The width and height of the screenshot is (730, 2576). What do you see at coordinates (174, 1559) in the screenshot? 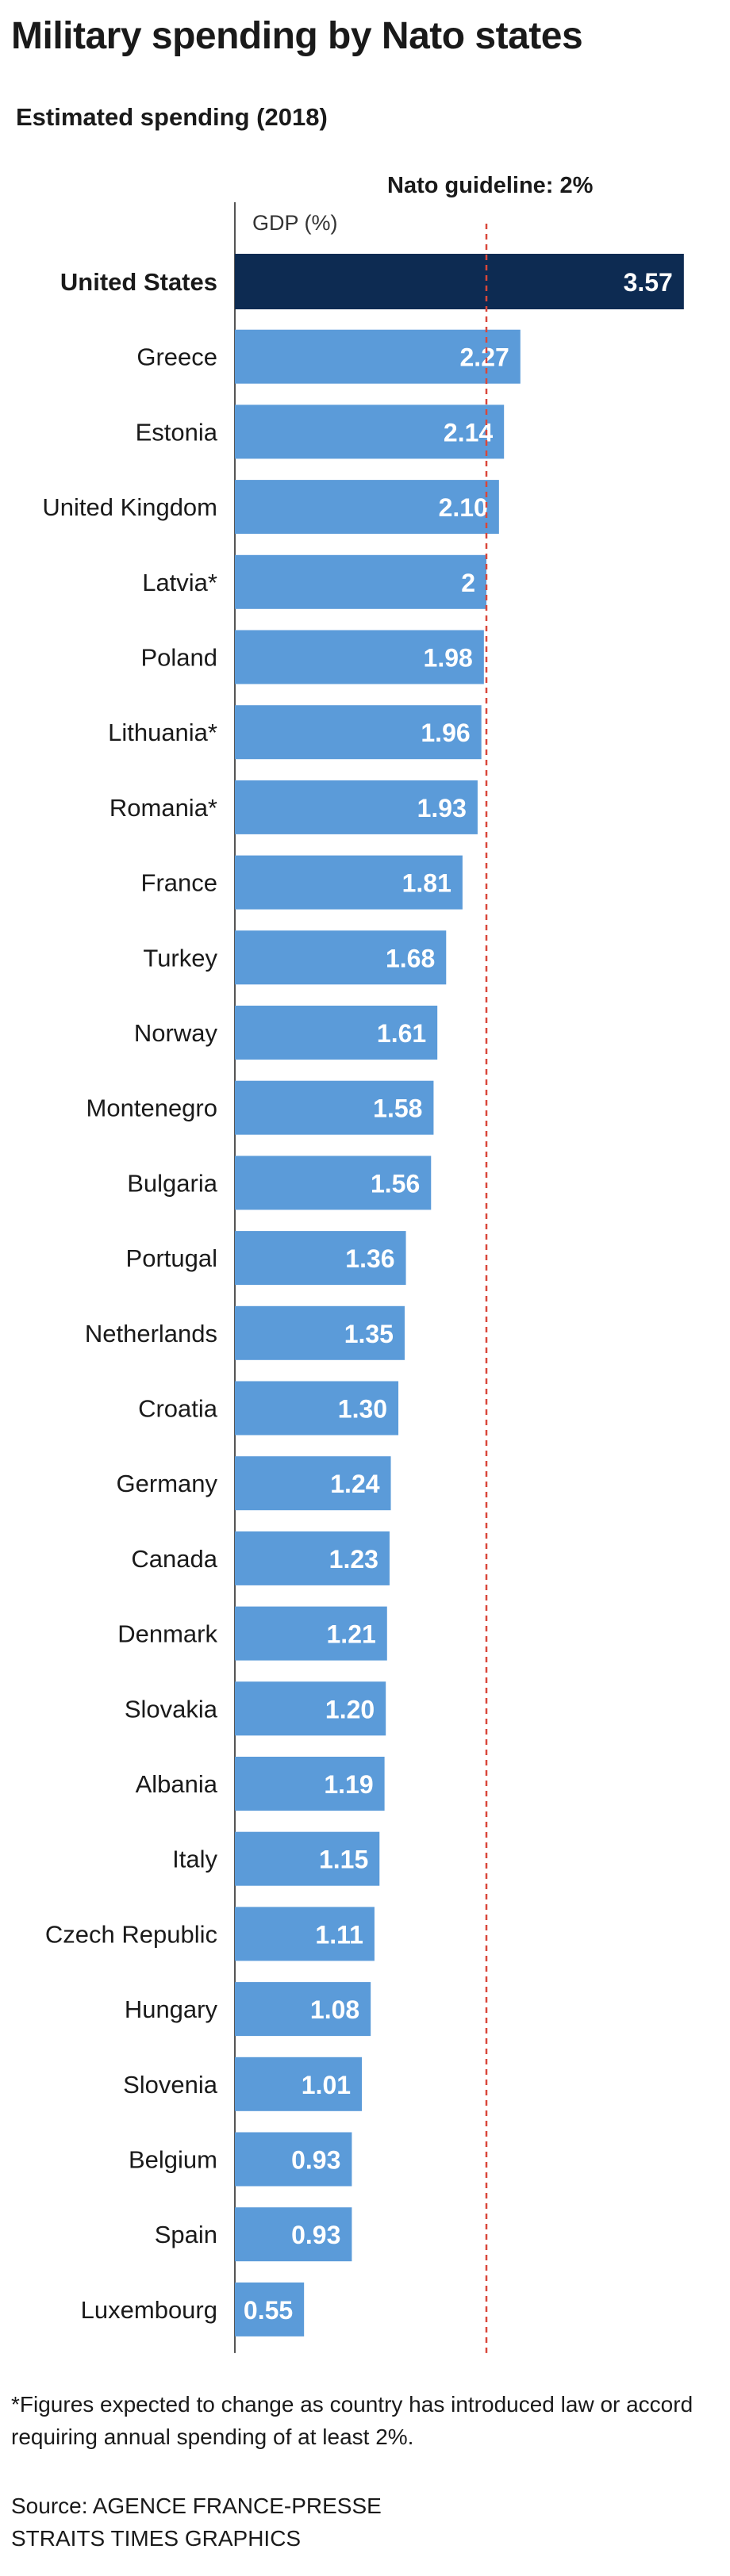
I see `category-label: Canada` at bounding box center [174, 1559].